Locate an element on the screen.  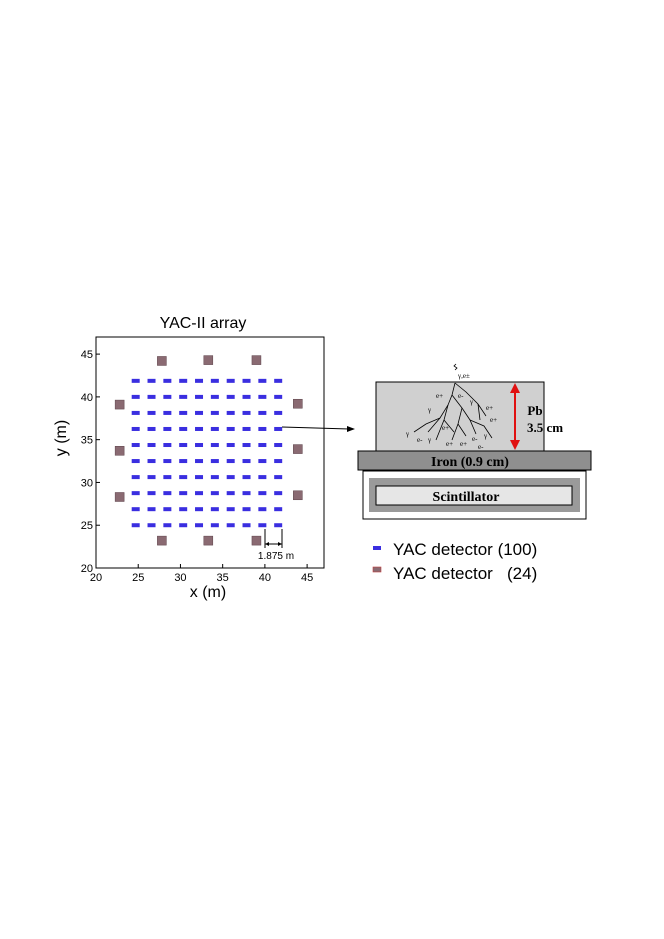
x-tick-label: 30 is located at coordinates (180, 578).